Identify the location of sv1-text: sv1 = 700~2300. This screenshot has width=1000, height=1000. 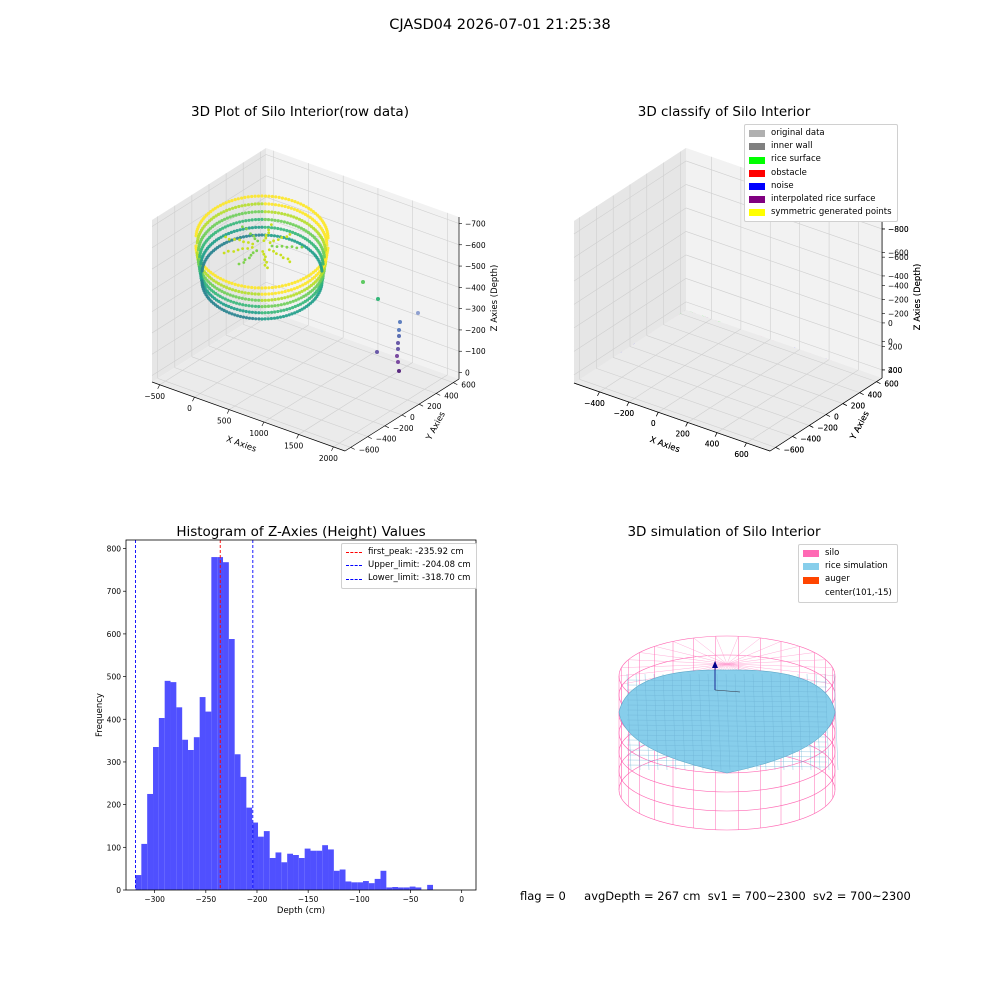
(756, 896).